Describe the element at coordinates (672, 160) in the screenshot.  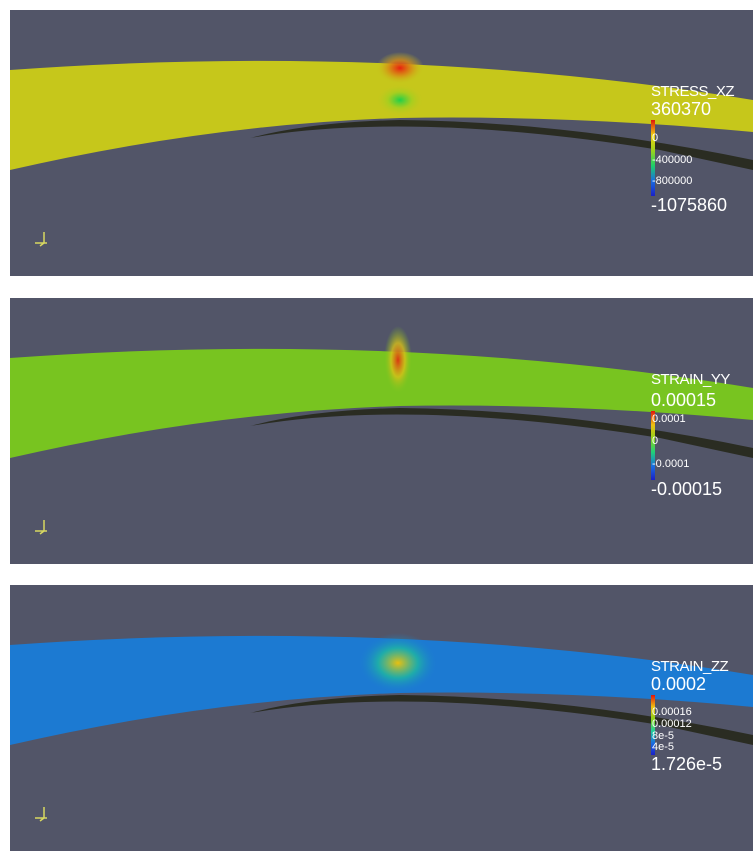
I see `colorbar-tick: -400000` at that location.